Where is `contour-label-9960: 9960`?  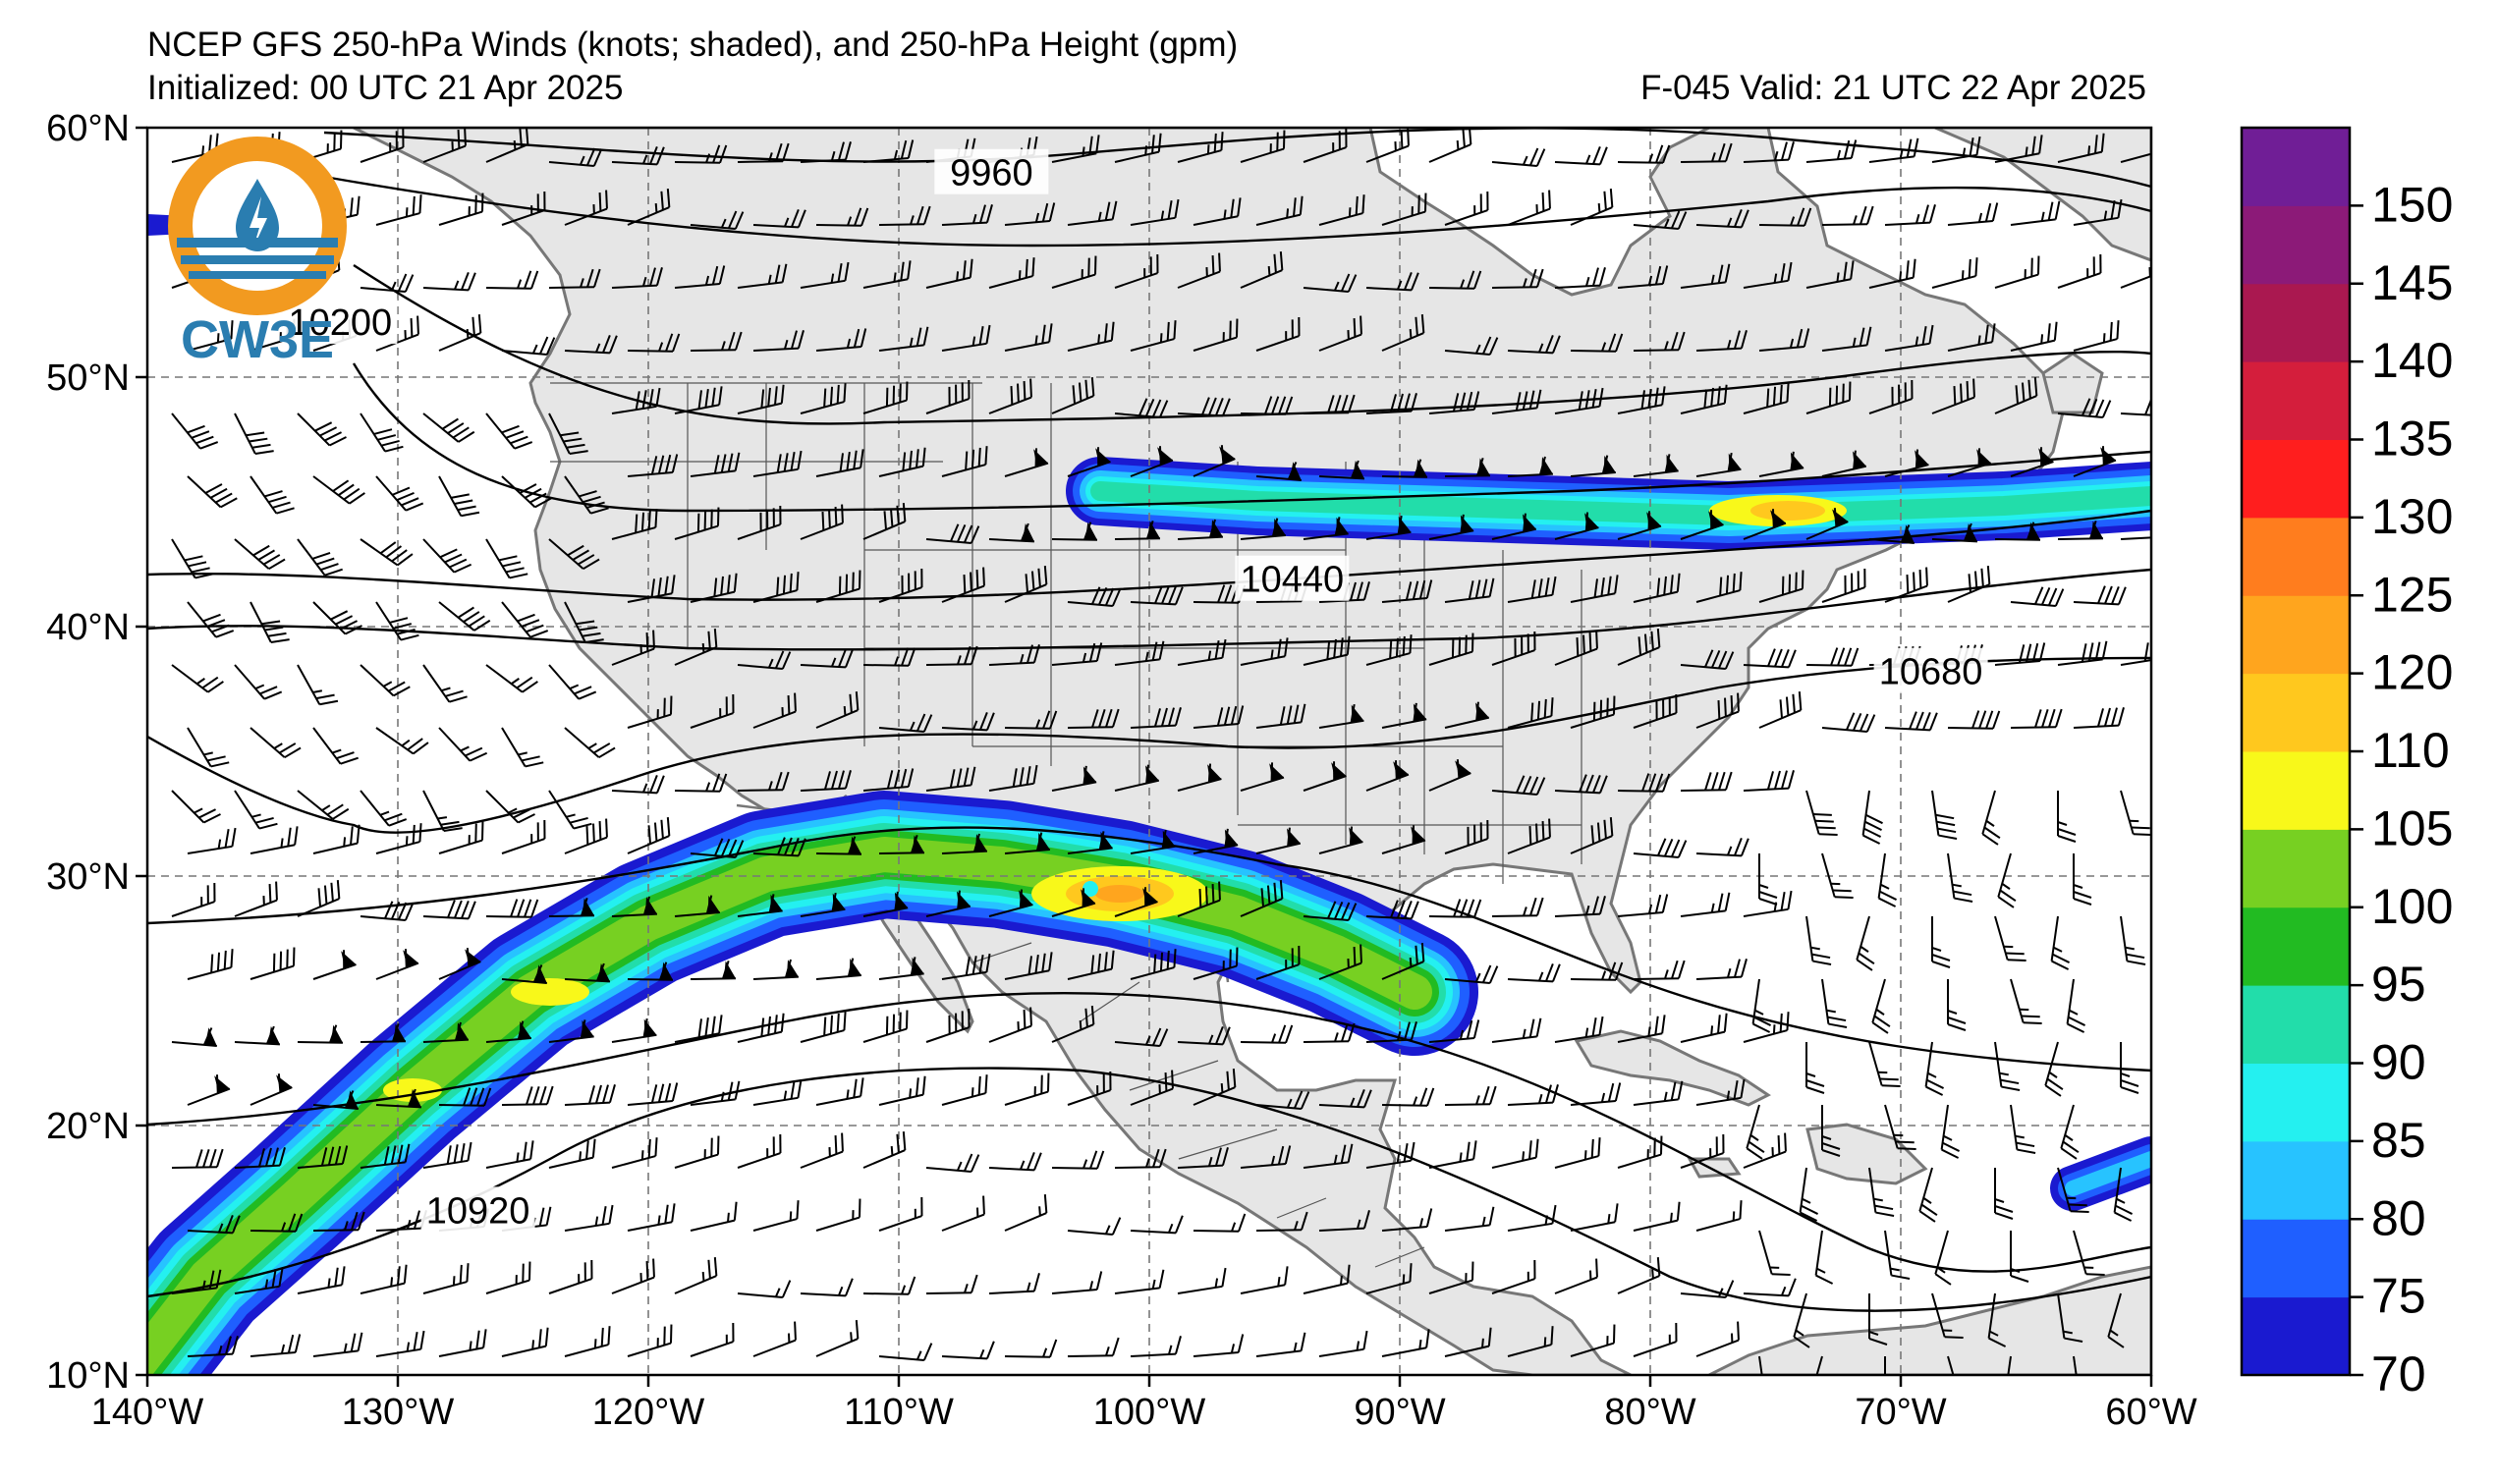 contour-label-9960: 9960 is located at coordinates (991, 171).